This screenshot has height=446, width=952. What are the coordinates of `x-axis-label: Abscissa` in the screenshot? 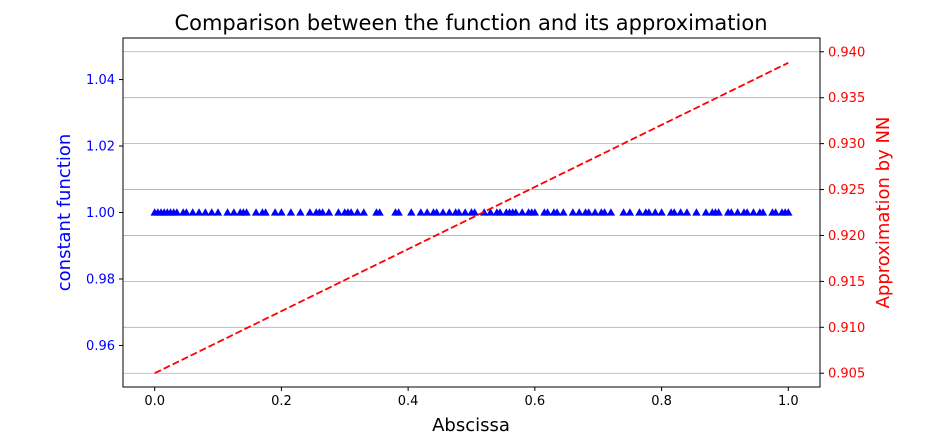 It's located at (471, 425).